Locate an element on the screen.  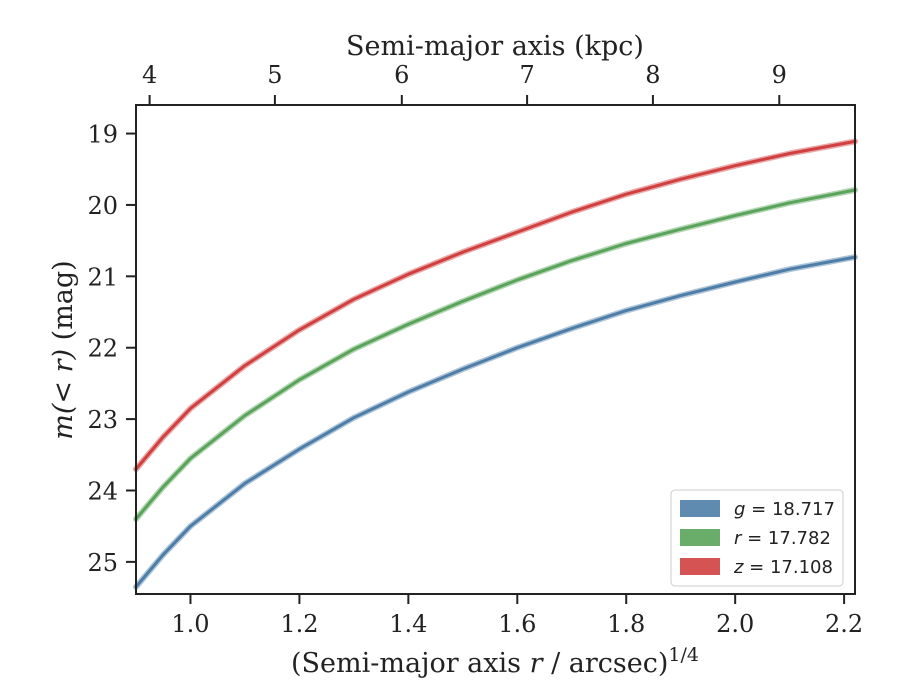
y-tick-label: 19 is located at coordinates (102, 135).